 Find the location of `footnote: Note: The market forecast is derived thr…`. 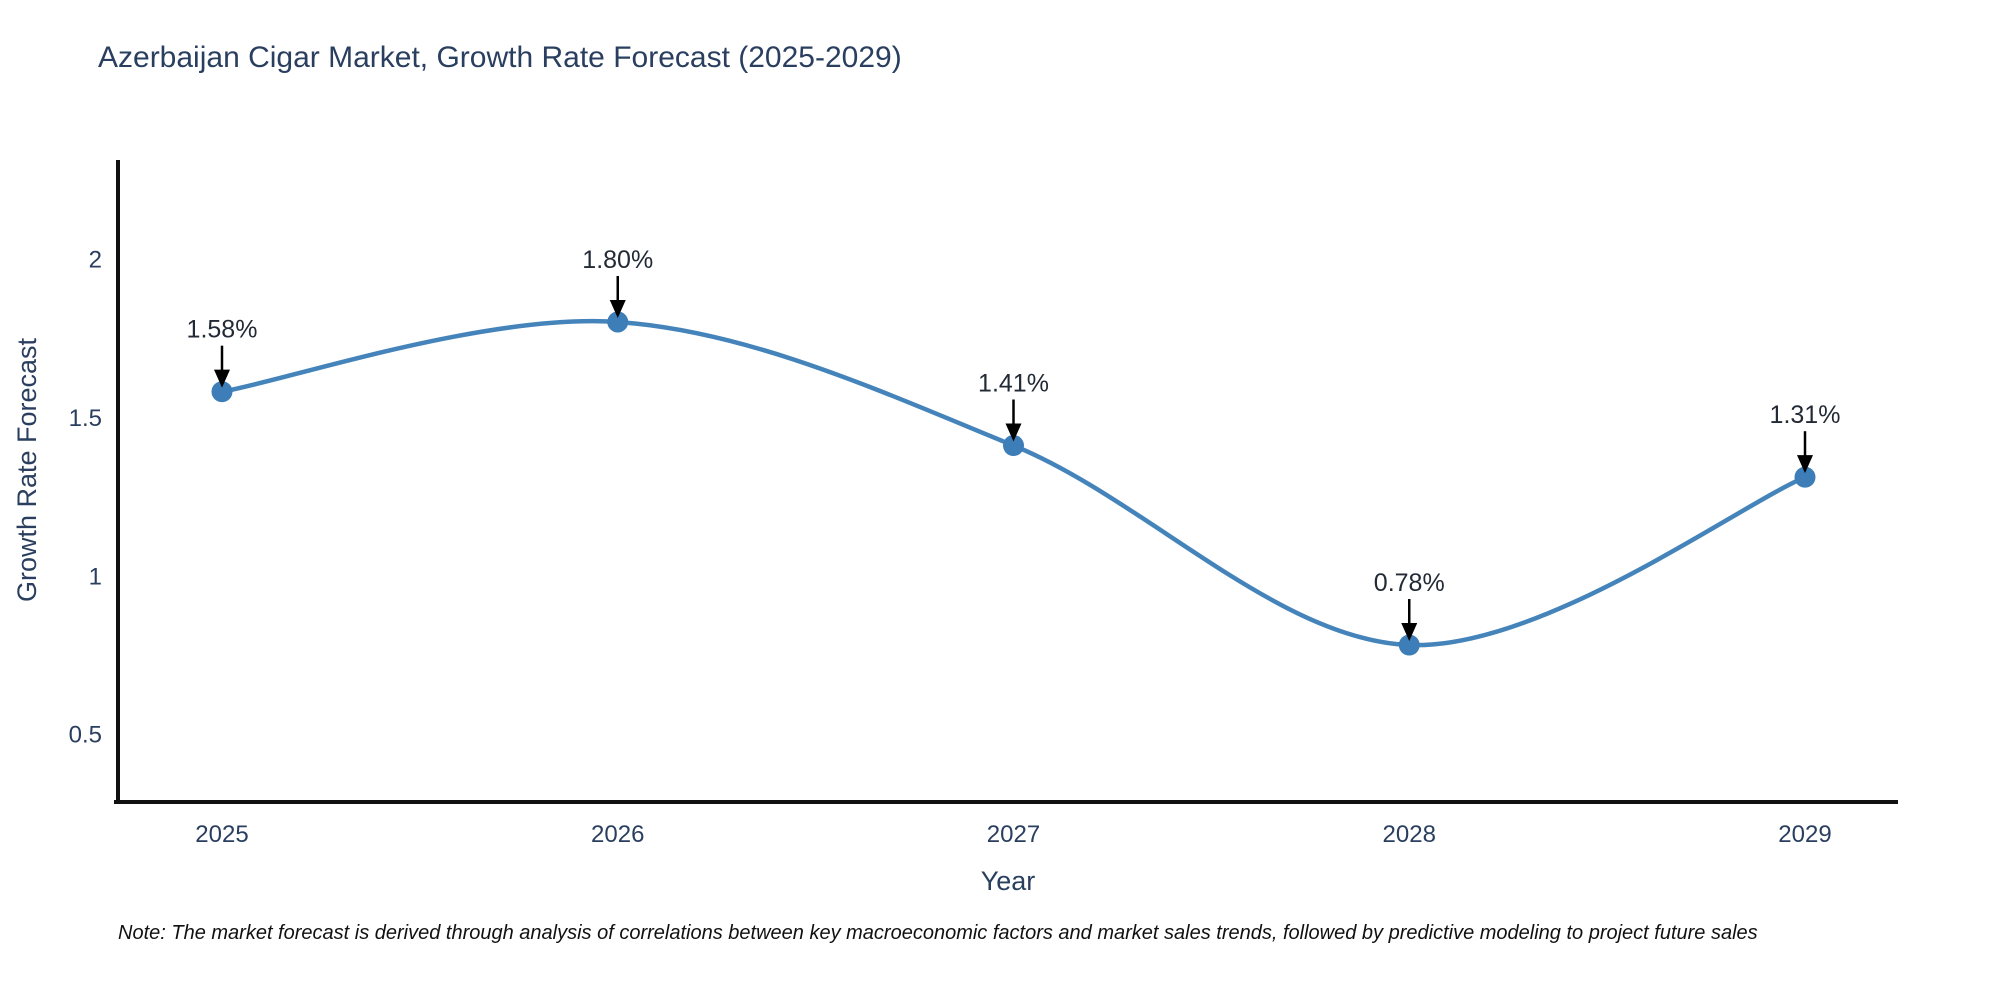

footnote: Note: The market forecast is derived thr… is located at coordinates (938, 933).